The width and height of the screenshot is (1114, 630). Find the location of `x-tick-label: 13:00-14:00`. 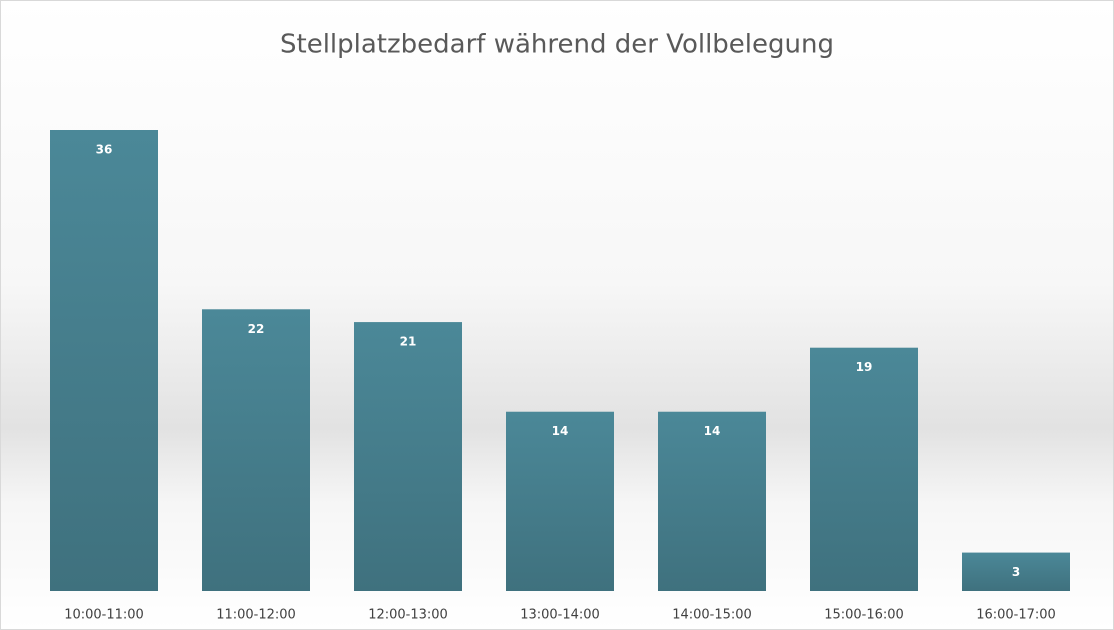

x-tick-label: 13:00-14:00 is located at coordinates (560, 615).